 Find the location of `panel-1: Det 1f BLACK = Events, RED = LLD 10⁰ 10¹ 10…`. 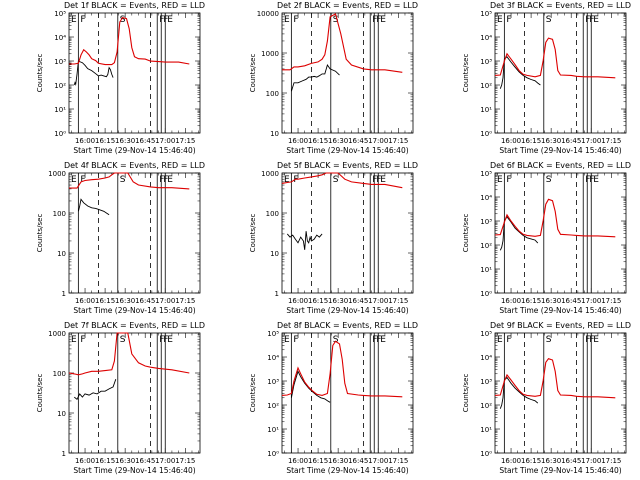

panel-1: Det 1f BLACK = Events, RED = LLD 10⁰ 10¹ 10… is located at coordinates (120, 78).